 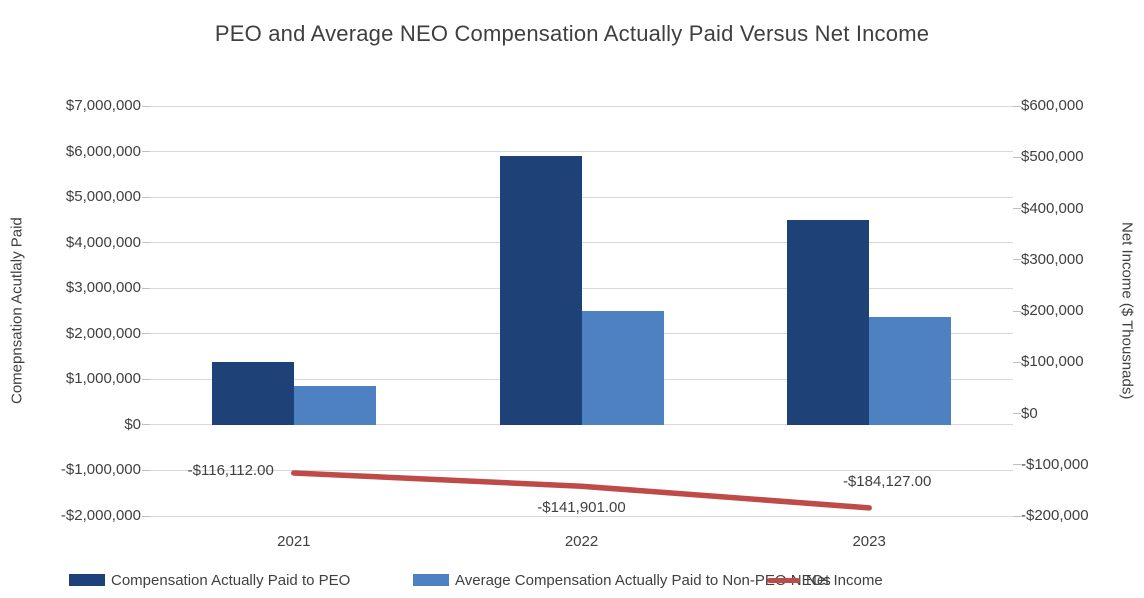 I want to click on bar-peo-2021, so click(x=252, y=393).